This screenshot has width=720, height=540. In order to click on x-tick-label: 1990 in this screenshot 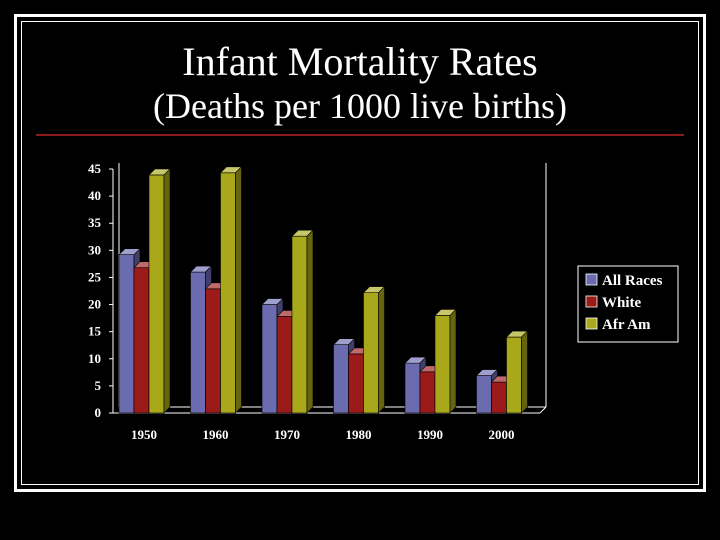, I will do `click(430, 434)`.